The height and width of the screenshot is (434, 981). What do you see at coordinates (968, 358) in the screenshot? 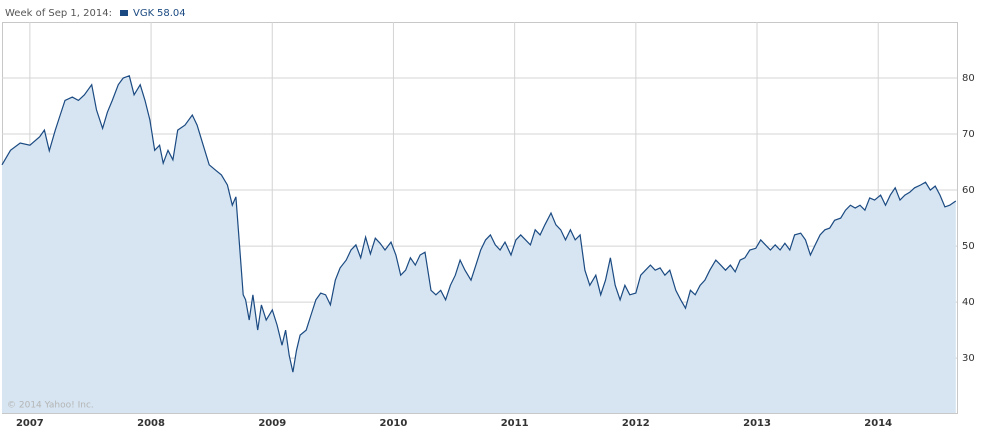
I see `y-tick-label: 30` at bounding box center [968, 358].